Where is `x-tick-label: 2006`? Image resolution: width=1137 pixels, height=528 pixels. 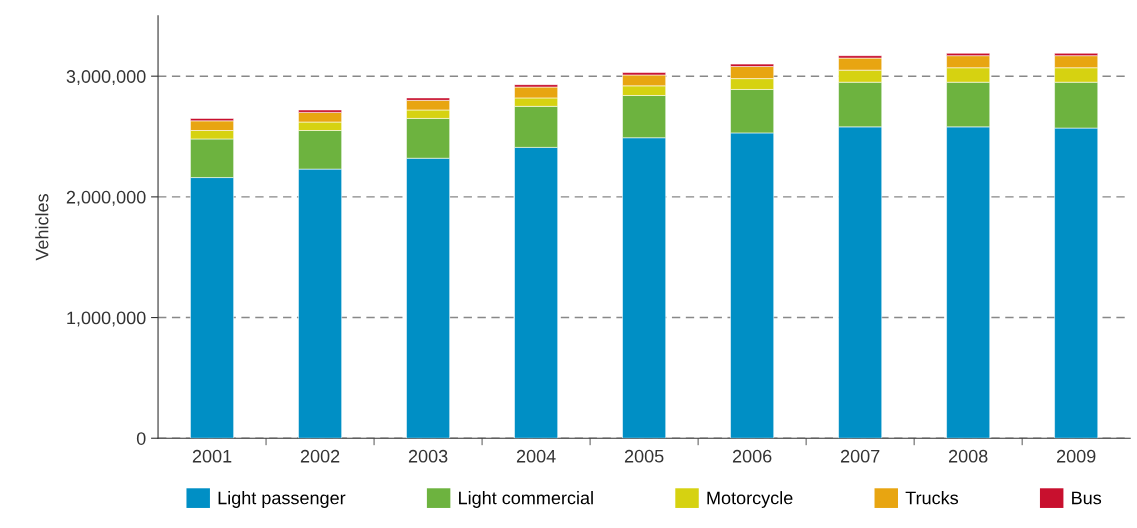
x-tick-label: 2006 is located at coordinates (752, 456).